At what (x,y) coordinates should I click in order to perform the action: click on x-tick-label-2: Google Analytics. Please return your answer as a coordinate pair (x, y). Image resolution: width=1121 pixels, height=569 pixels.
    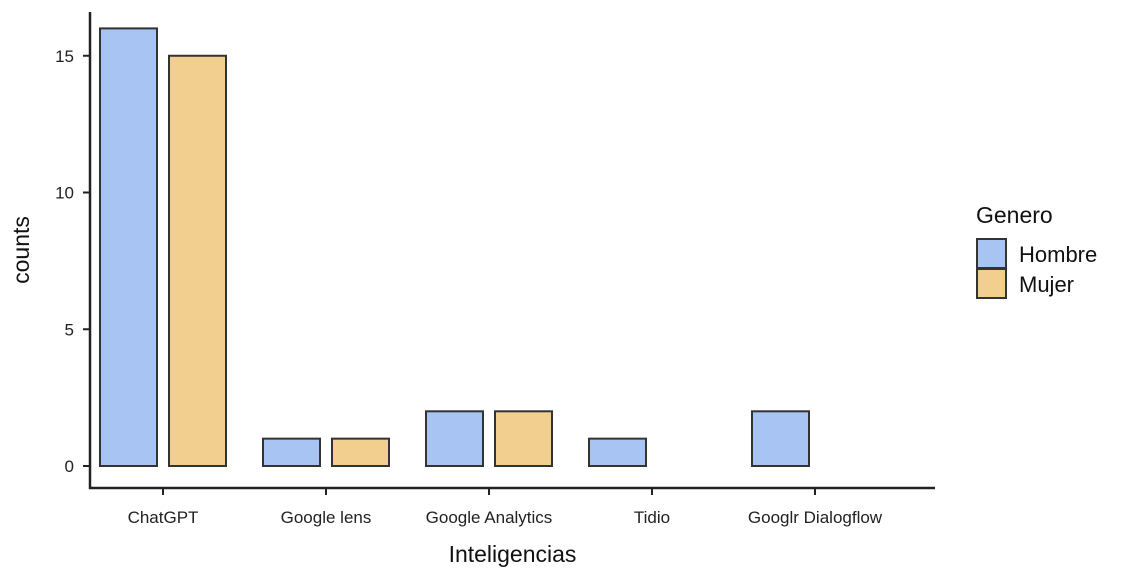
    Looking at the image, I should click on (489, 517).